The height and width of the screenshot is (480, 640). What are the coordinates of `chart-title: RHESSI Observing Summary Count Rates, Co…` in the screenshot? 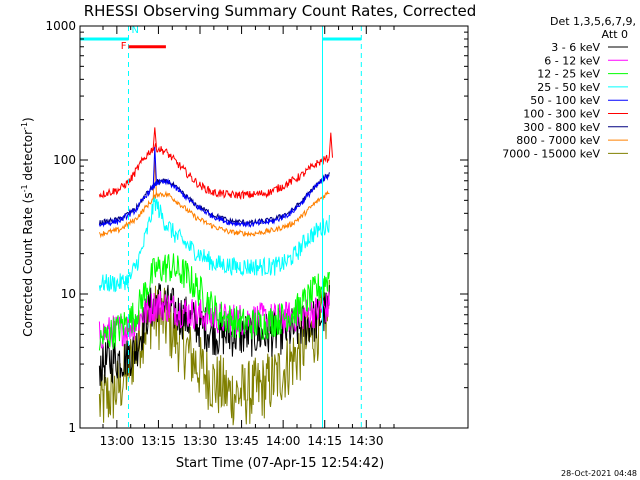 It's located at (280, 11).